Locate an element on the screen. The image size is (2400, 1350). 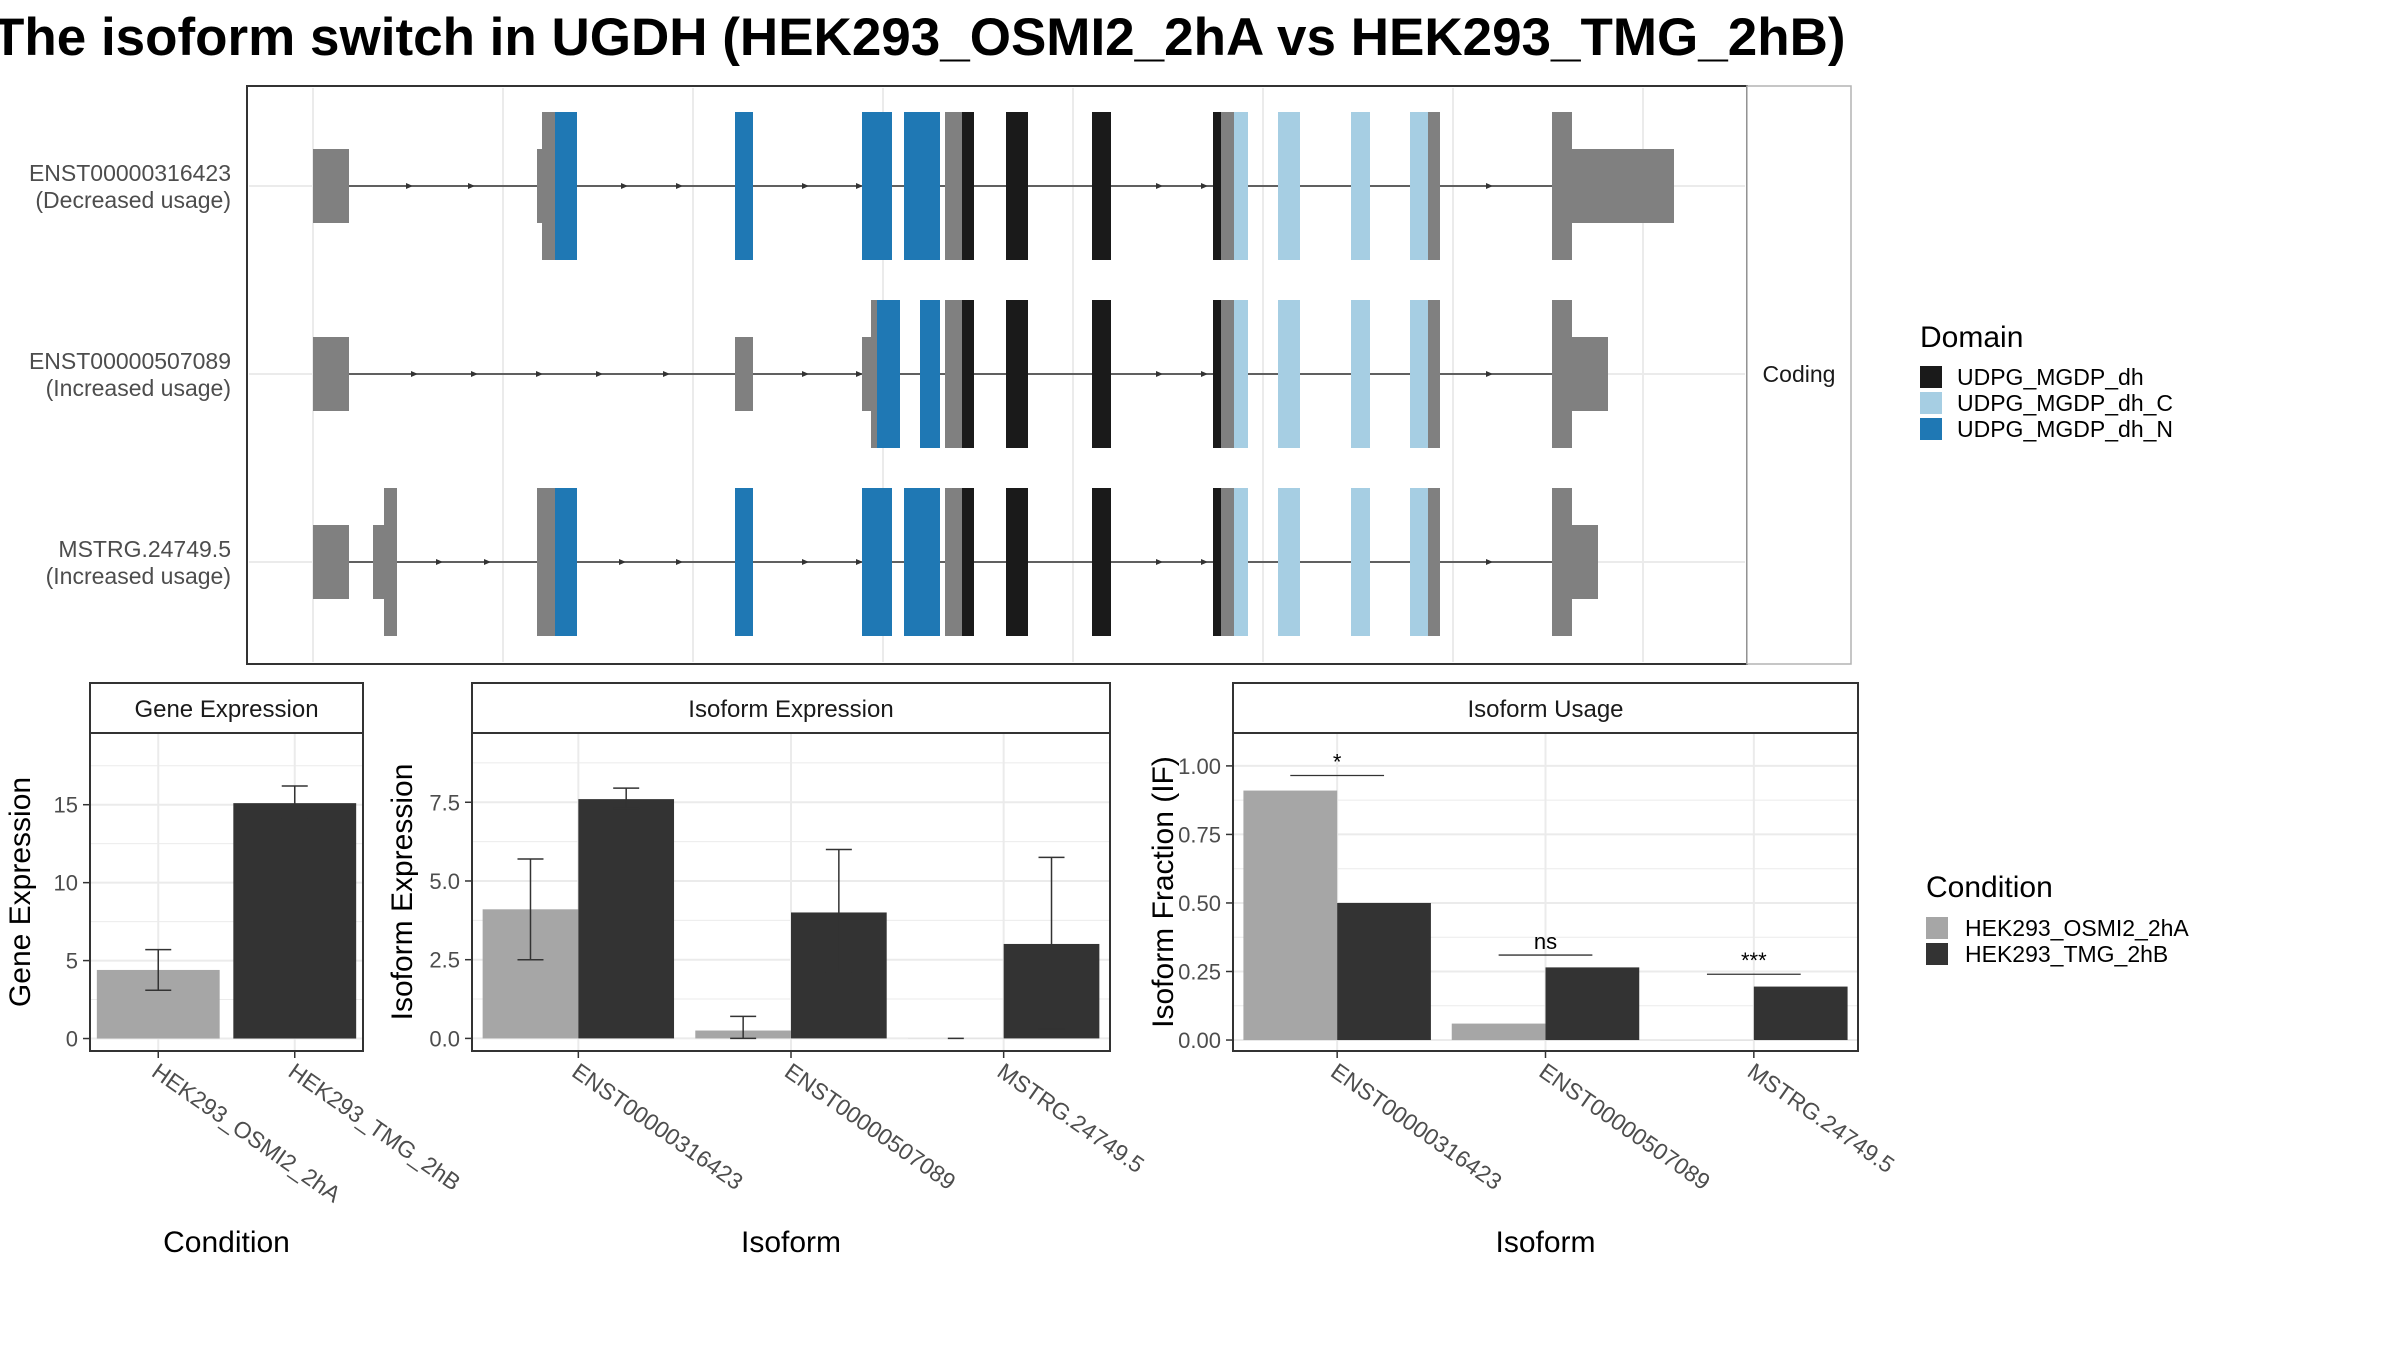
domain-legend-key-dh-n is located at coordinates (1931, 429).